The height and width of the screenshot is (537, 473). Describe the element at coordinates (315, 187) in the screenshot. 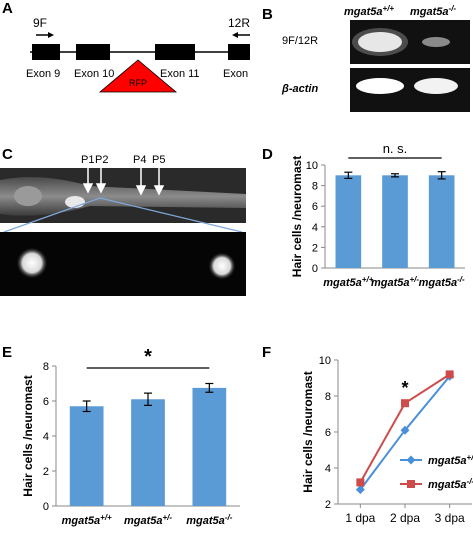

I see `chart-d-ytick-label-8: 8` at that location.